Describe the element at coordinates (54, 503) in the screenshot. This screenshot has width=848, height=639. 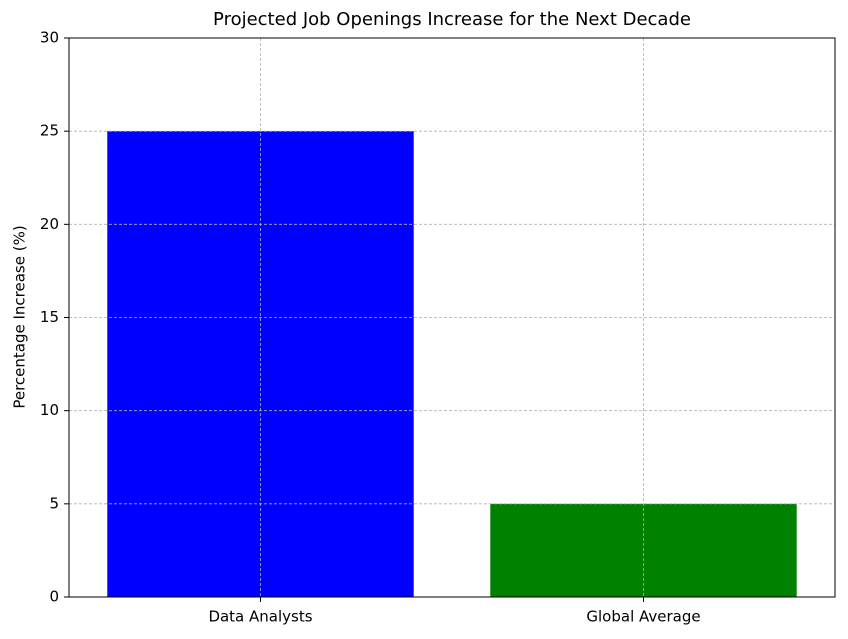
I see `y-tick-label: 5` at that location.